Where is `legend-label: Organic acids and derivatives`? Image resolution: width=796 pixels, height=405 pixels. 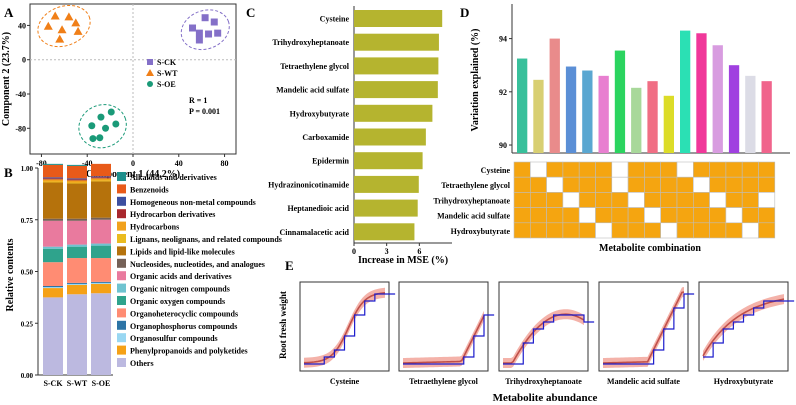 legend-label: Organic acids and derivatives is located at coordinates (181, 276).